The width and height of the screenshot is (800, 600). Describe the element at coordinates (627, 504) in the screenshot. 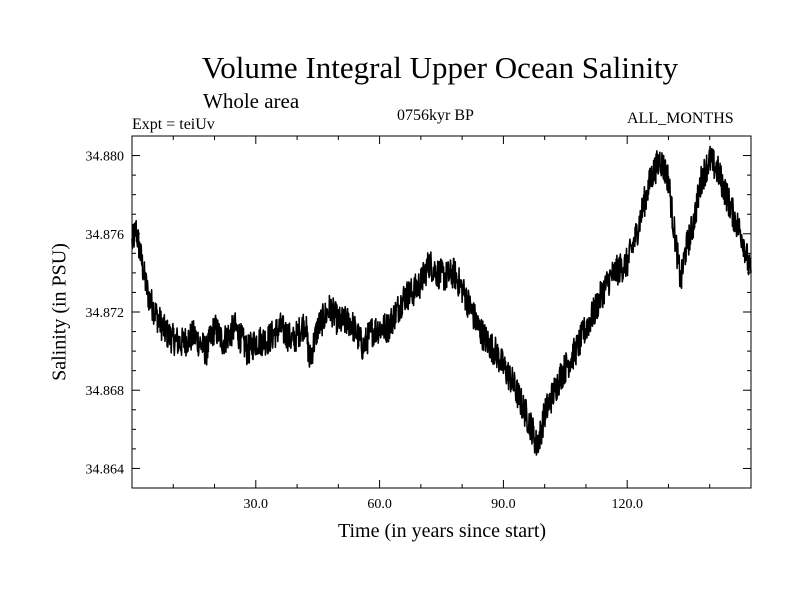

I see `x-tick-label-3: 120.0` at that location.